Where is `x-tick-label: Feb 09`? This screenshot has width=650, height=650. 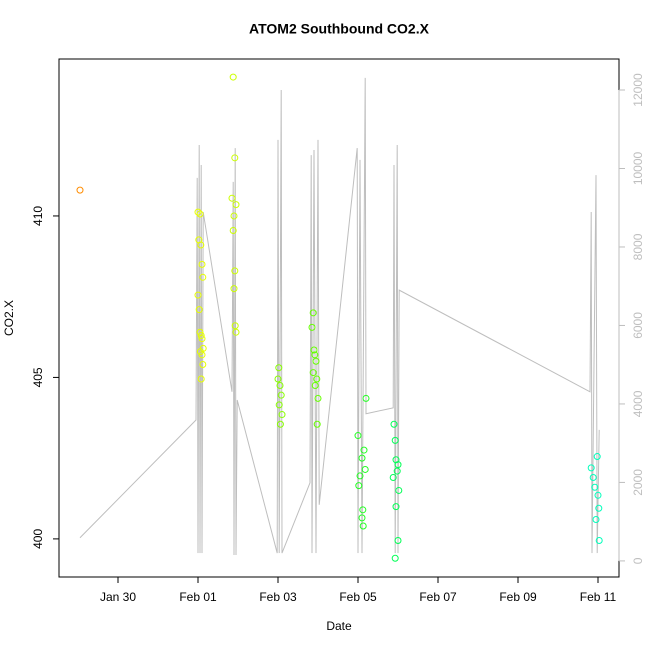
x-tick-label: Feb 09 is located at coordinates (518, 597).